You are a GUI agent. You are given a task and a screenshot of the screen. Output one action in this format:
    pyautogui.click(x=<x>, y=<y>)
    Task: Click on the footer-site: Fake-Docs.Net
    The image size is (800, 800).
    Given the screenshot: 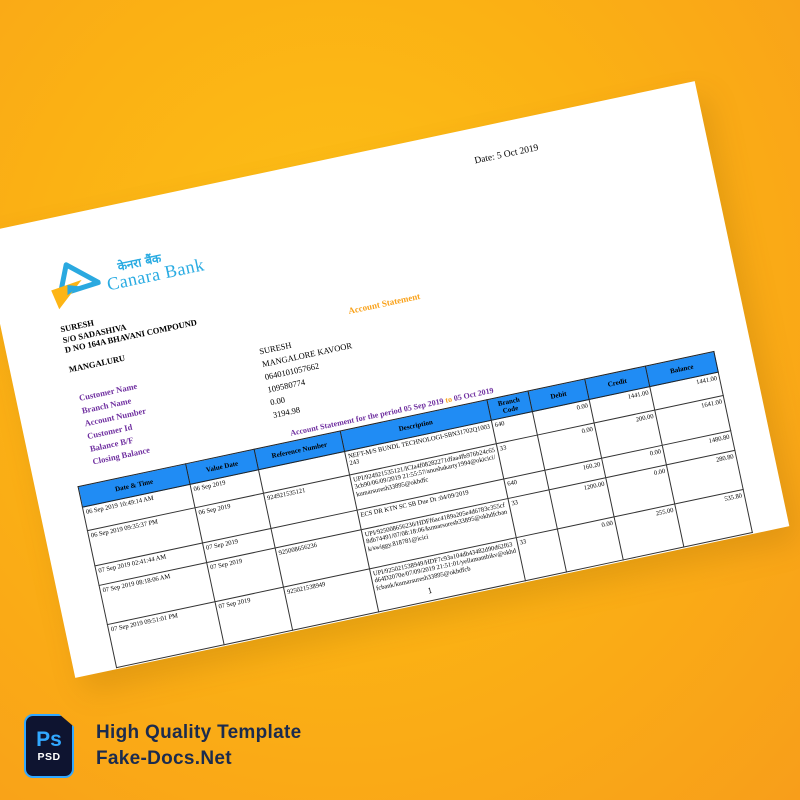 What is the action you would take?
    pyautogui.click(x=164, y=758)
    